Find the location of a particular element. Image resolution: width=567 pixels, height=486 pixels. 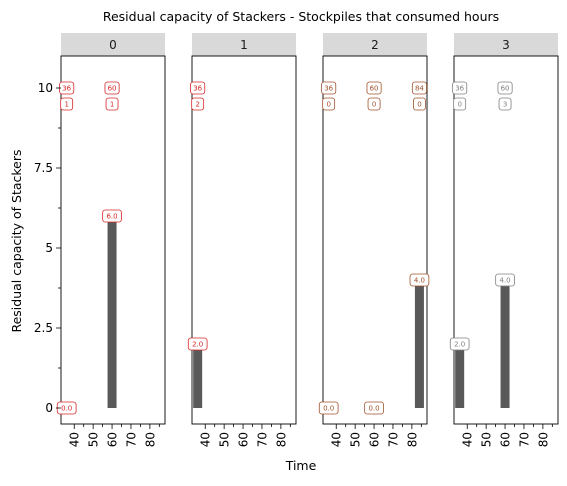

facet-label: 3 is located at coordinates (506, 45).